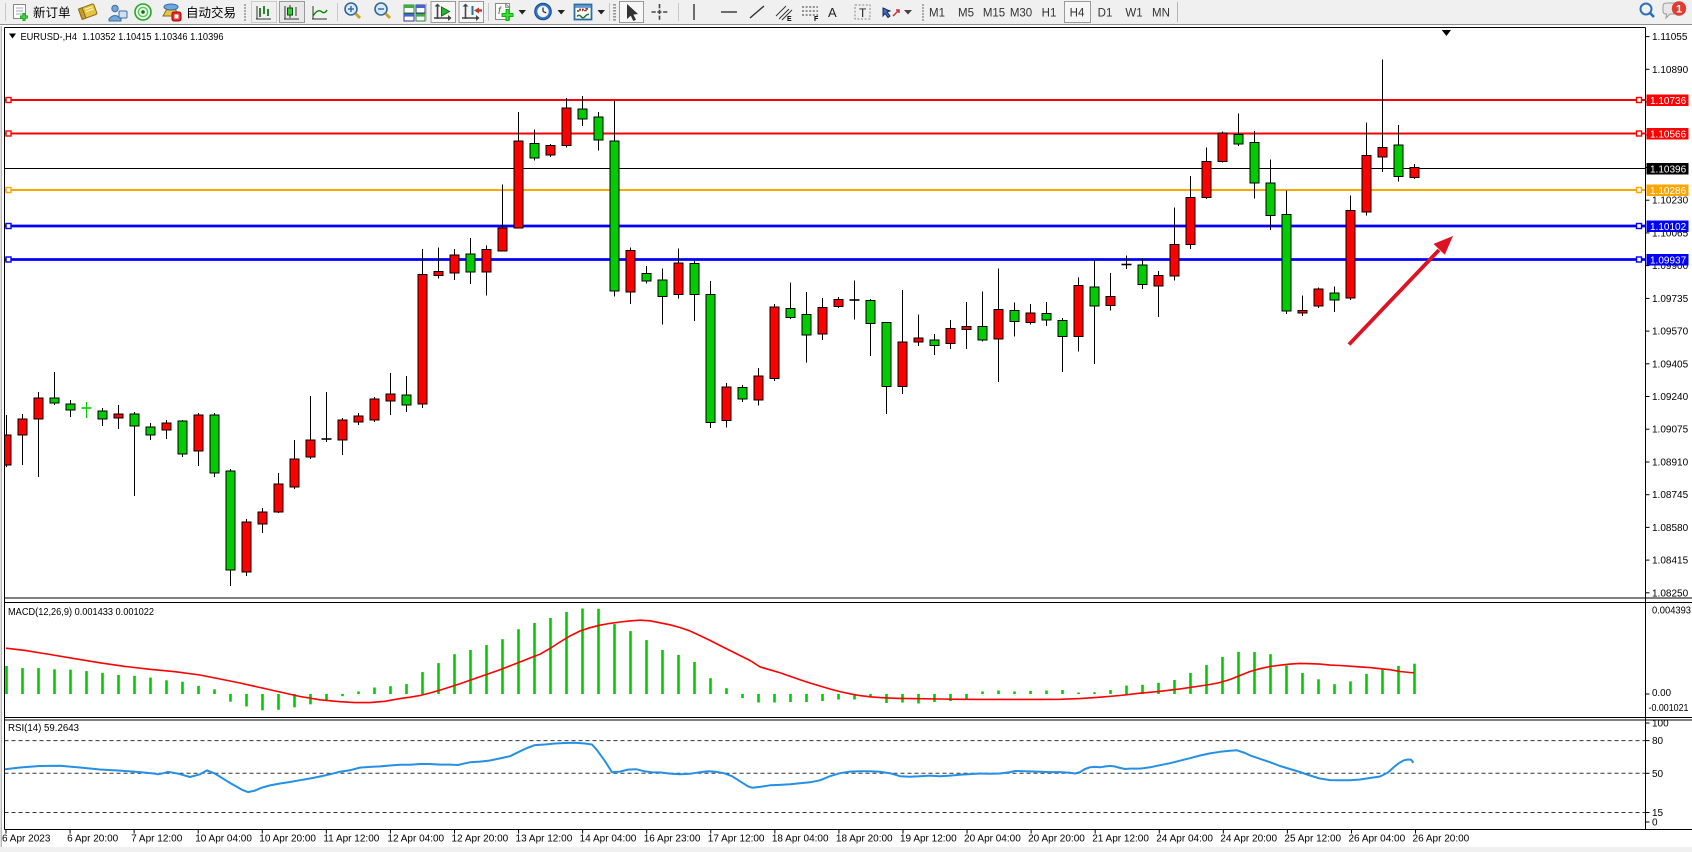  What do you see at coordinates (479, 839) in the screenshot?
I see `svg-text: 12 Apr 20:00` at bounding box center [479, 839].